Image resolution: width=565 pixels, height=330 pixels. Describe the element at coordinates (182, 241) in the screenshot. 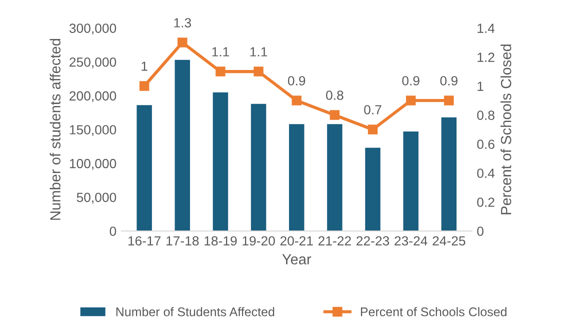

I see `x-tick-label: 17-18` at that location.